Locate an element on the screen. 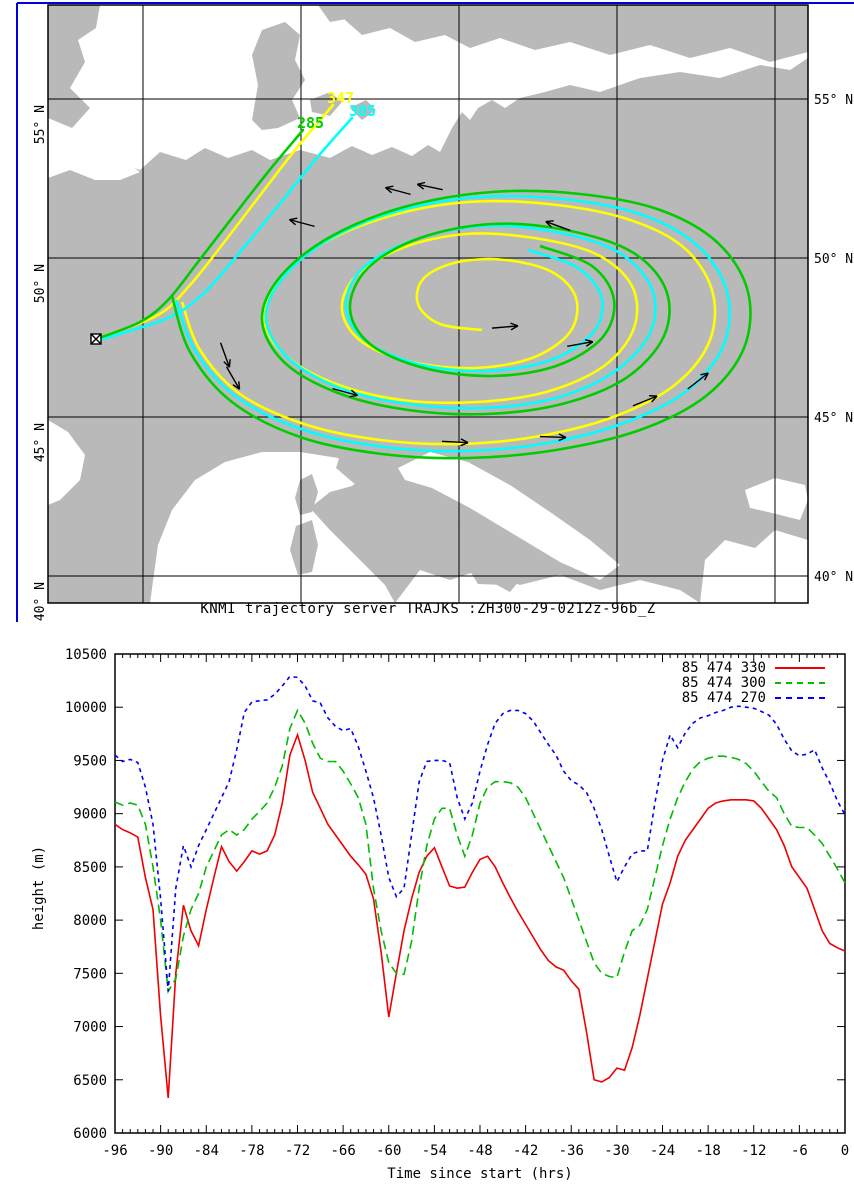  y-tick-label: 10500 is located at coordinates (86, 655).